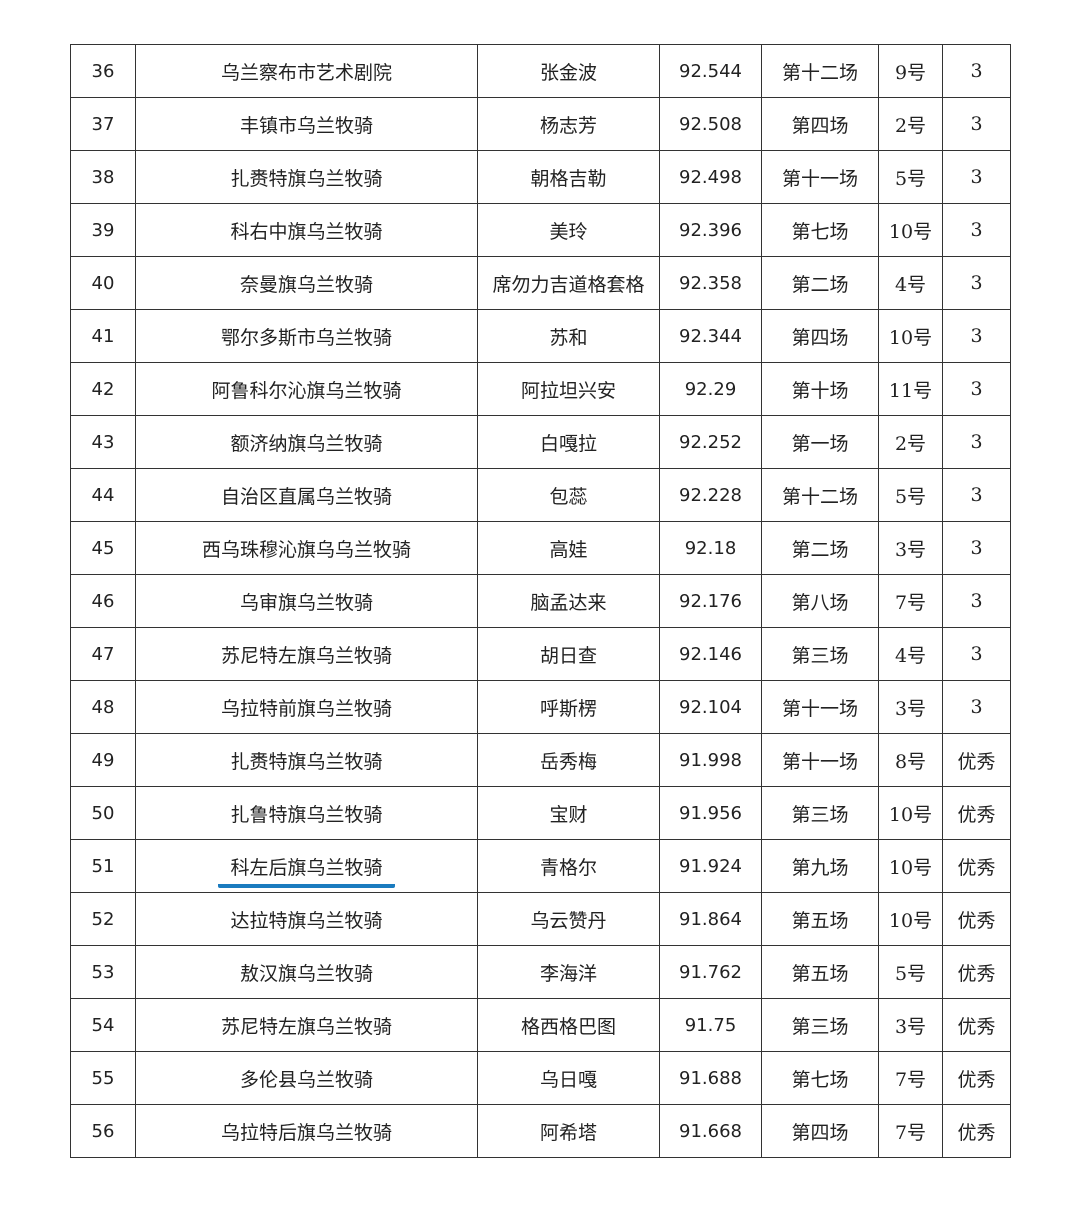  Describe the element at coordinates (306, 230) in the screenshot. I see `organization-cell: 科右中旗乌兰牧骑` at that location.